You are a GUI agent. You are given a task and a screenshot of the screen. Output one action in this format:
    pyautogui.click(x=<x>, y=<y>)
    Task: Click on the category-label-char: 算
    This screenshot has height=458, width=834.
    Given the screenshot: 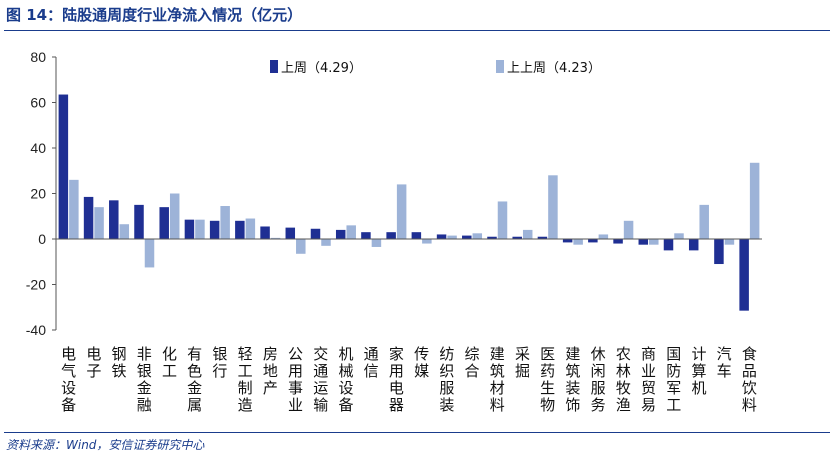 What is the action you would take?
    pyautogui.click(x=698, y=371)
    